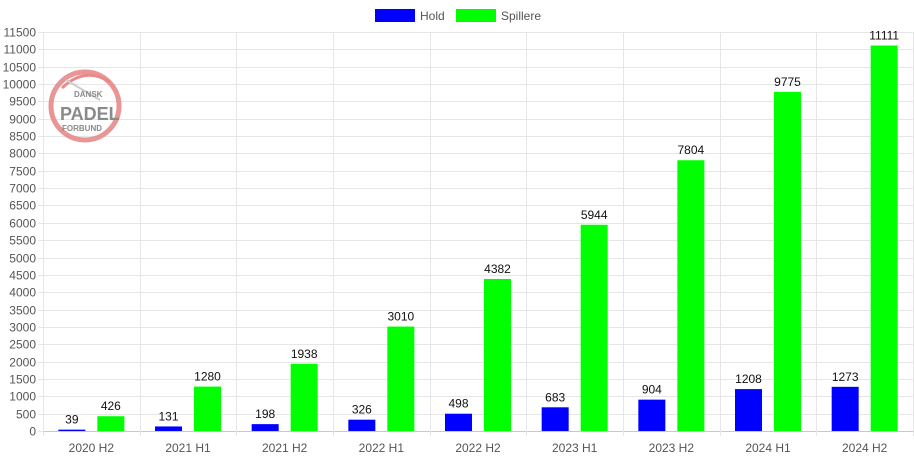 The width and height of the screenshot is (914, 463). Describe the element at coordinates (865, 448) in the screenshot. I see `x-tick-label: 2024 H2` at that location.